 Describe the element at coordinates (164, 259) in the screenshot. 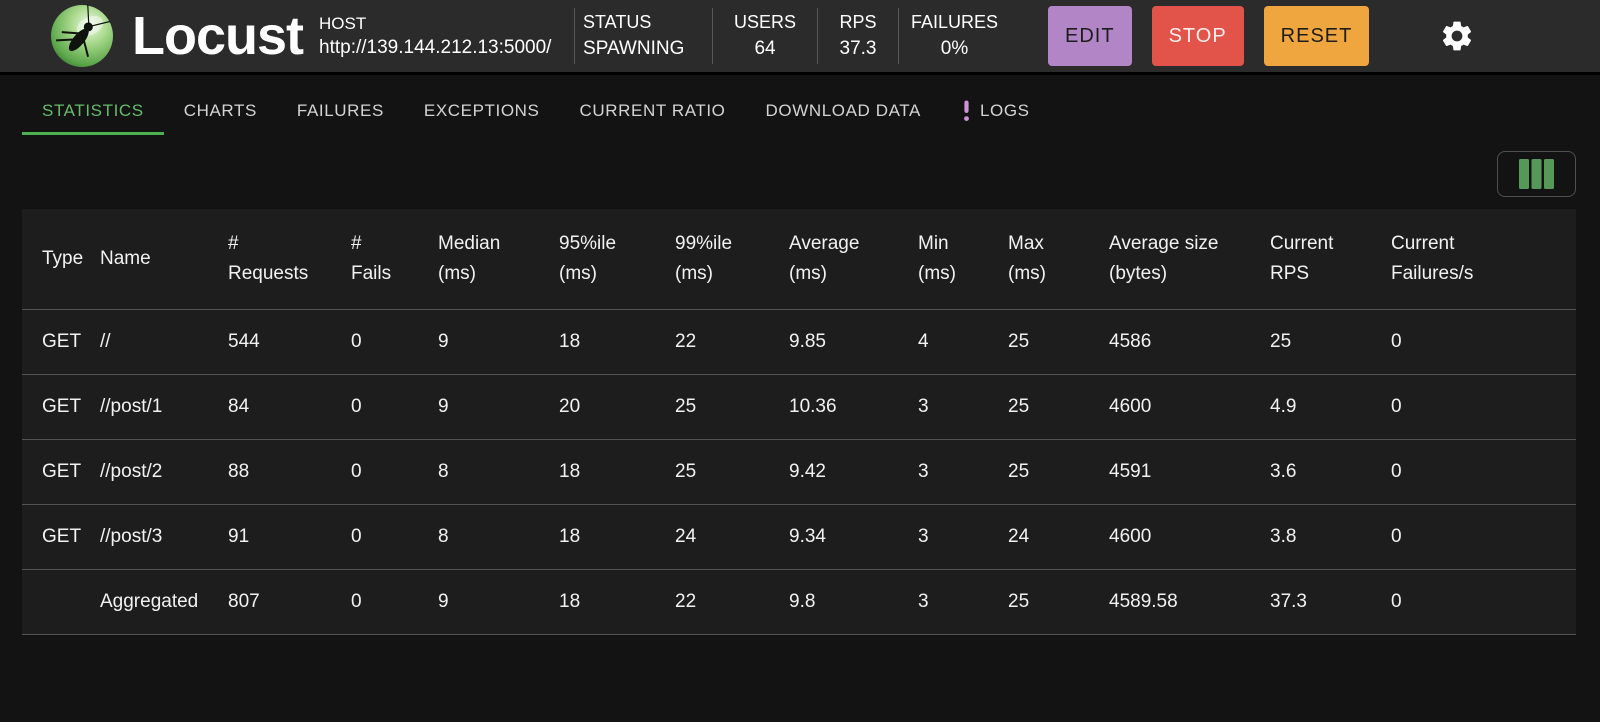

I see `col-header-name: Name` at that location.